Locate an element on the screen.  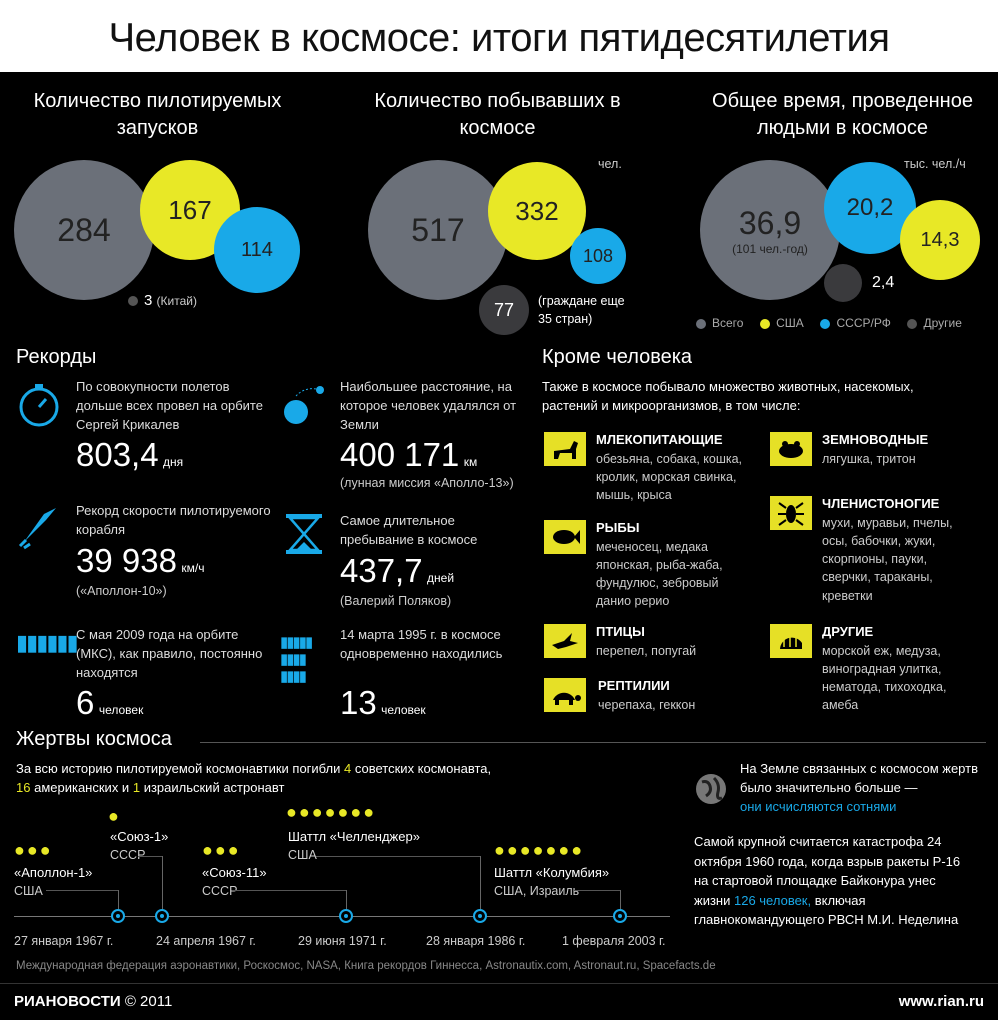
frog-icon is located at coordinates (791, 449).